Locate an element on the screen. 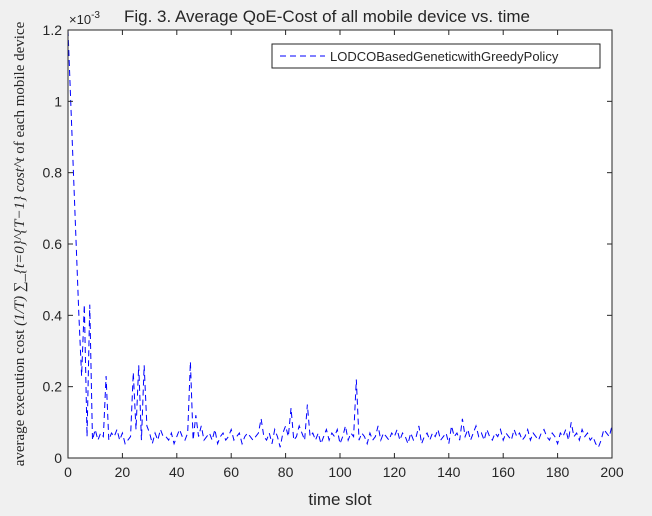  x-tick-label: 200 is located at coordinates (612, 472).